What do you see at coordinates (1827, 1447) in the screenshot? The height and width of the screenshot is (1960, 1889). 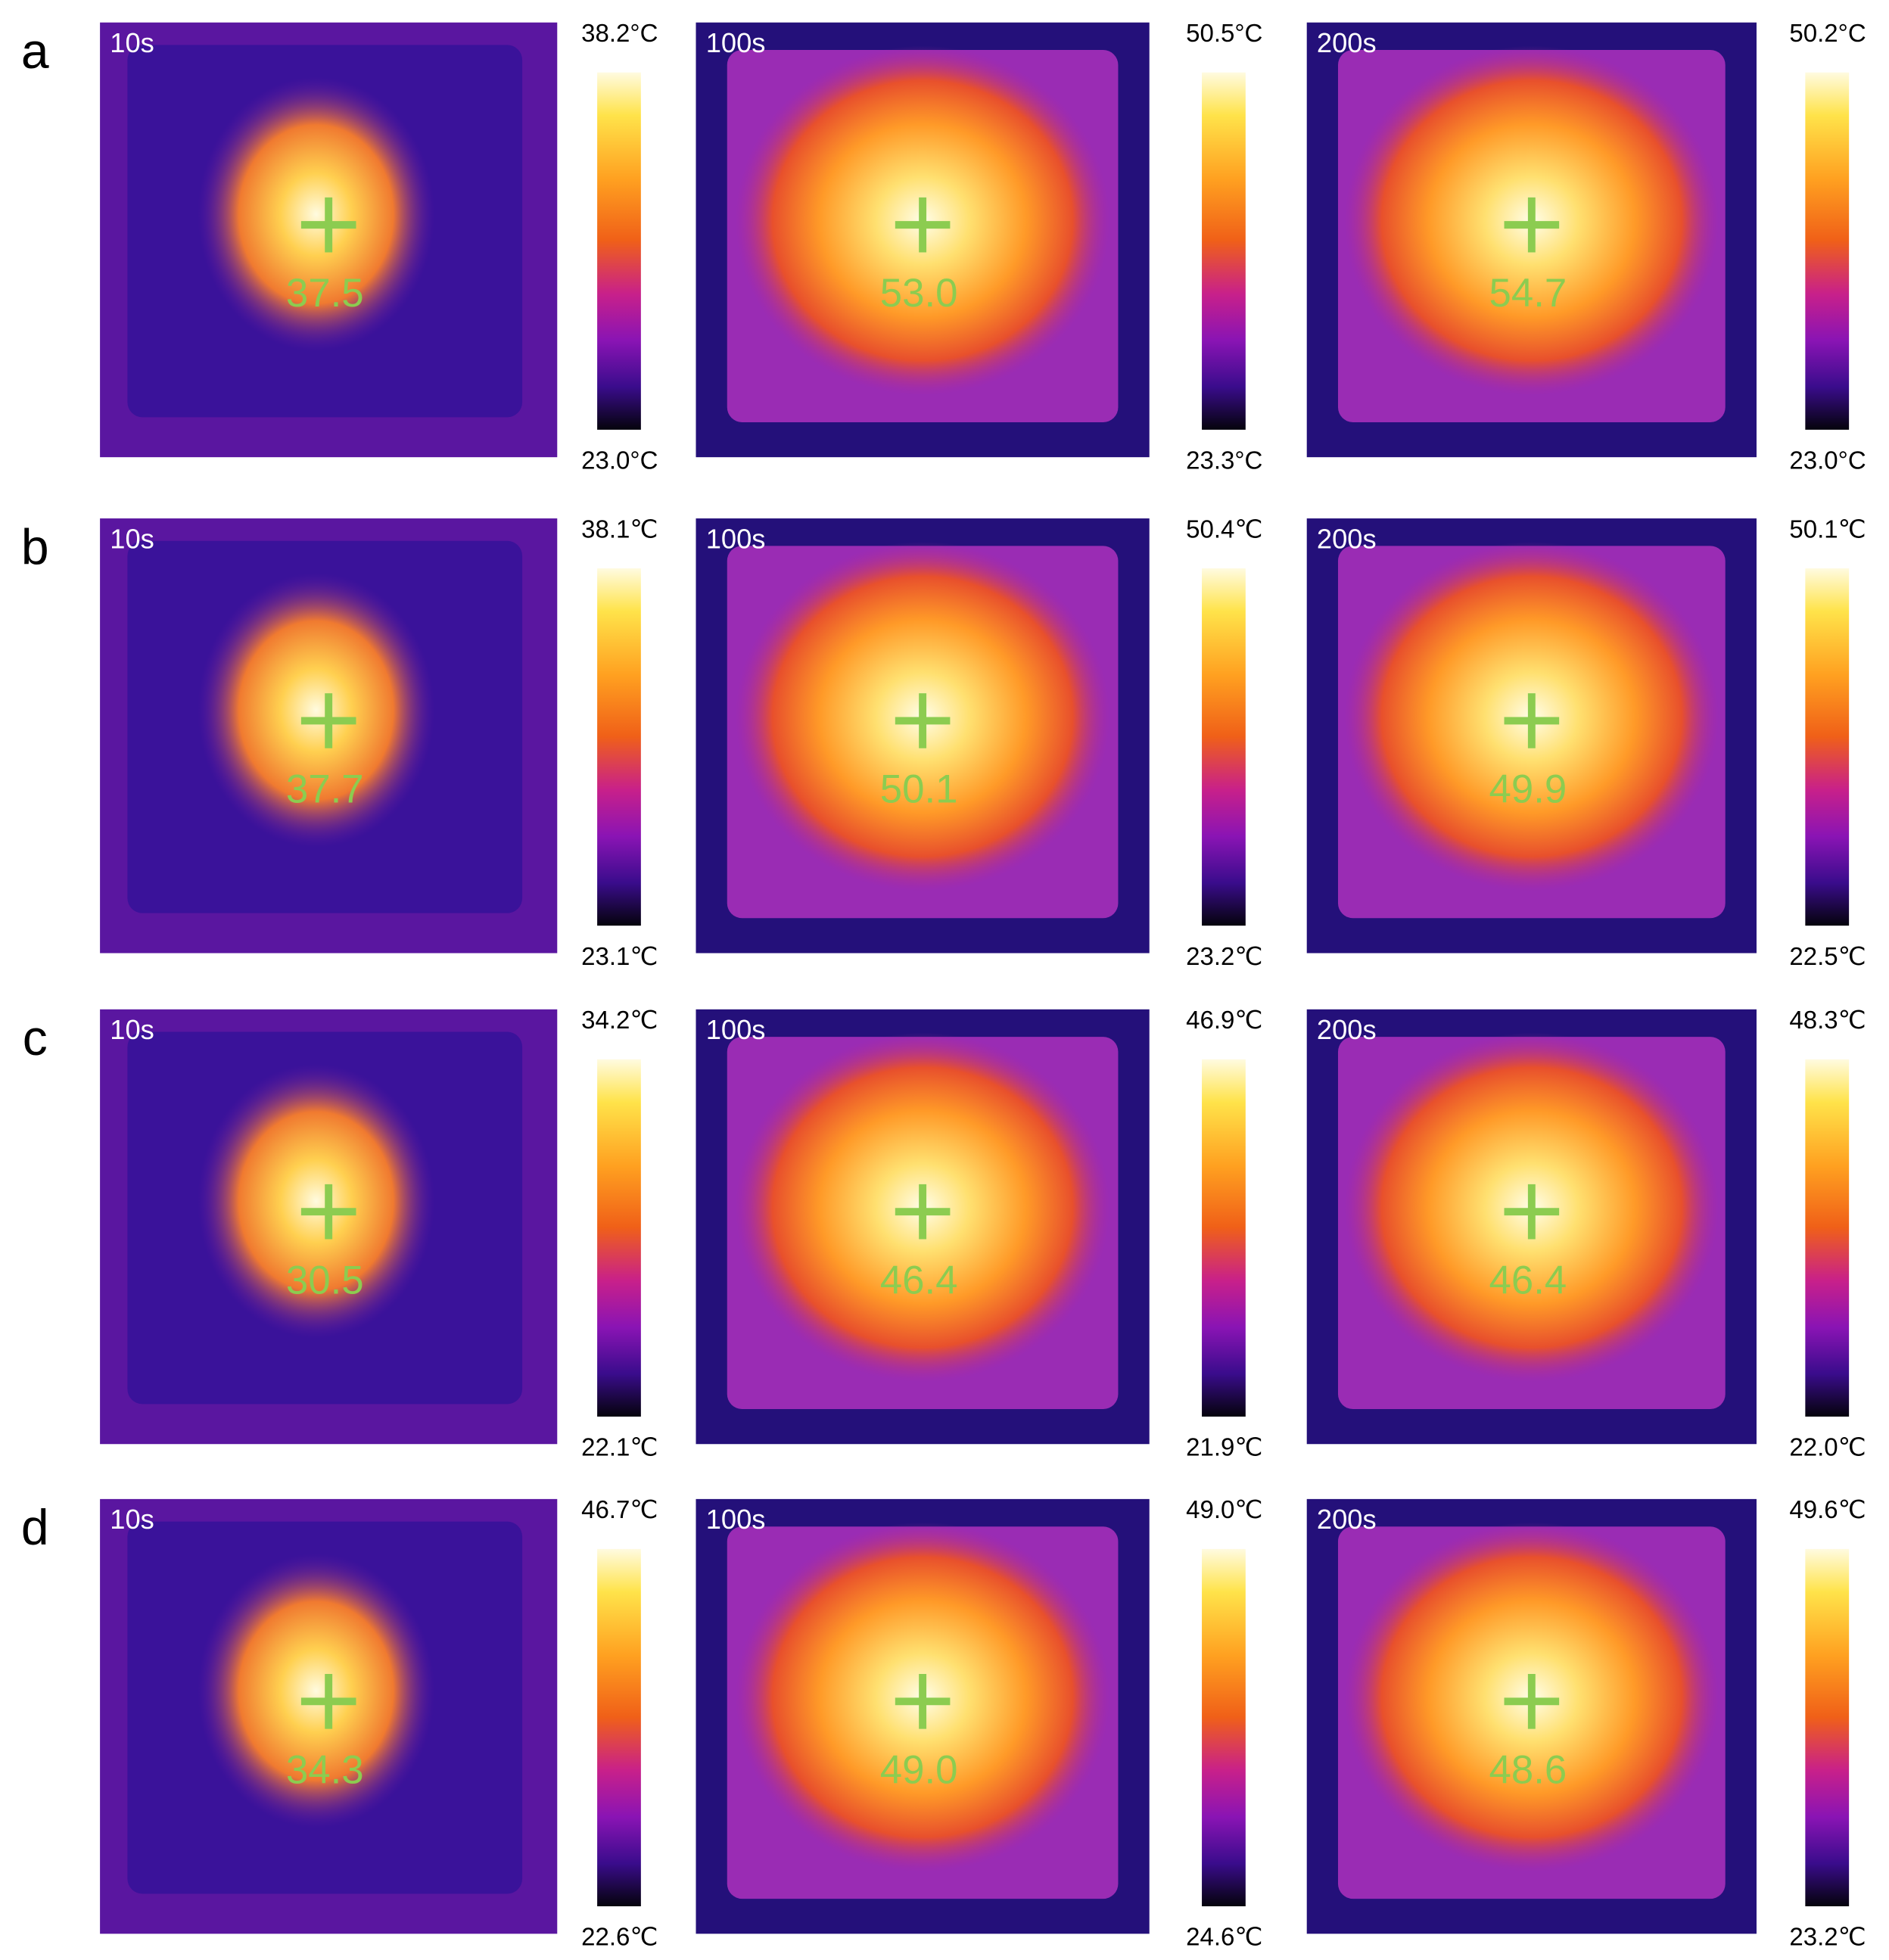 I see `colorbar-min: 22.0℃` at bounding box center [1827, 1447].